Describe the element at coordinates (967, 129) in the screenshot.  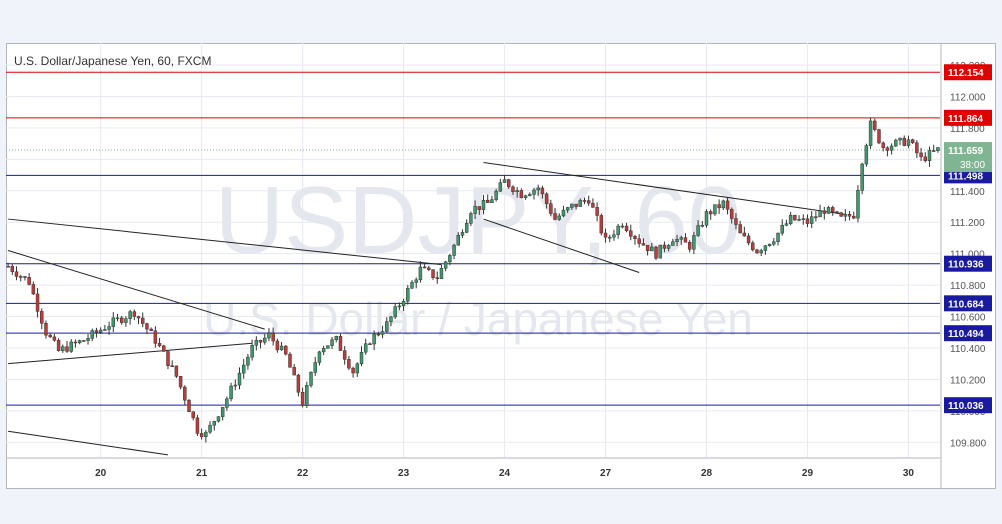
I see `price-tick-label: 111.800` at that location.